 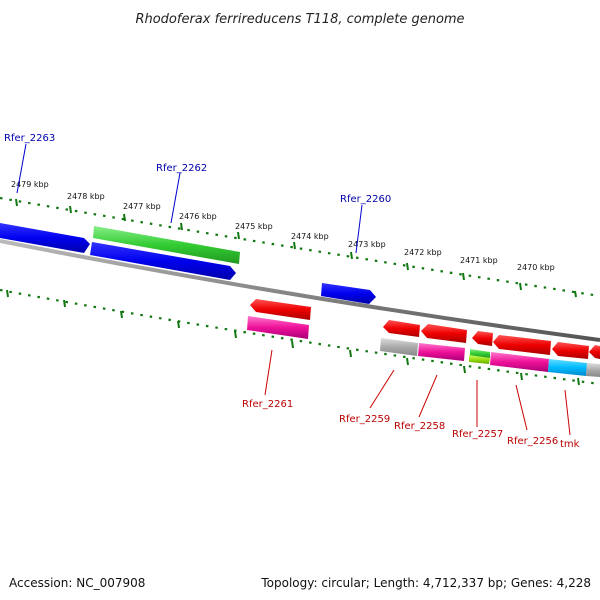 I want to click on bottom-gene-labels, so click(x=417, y=392).